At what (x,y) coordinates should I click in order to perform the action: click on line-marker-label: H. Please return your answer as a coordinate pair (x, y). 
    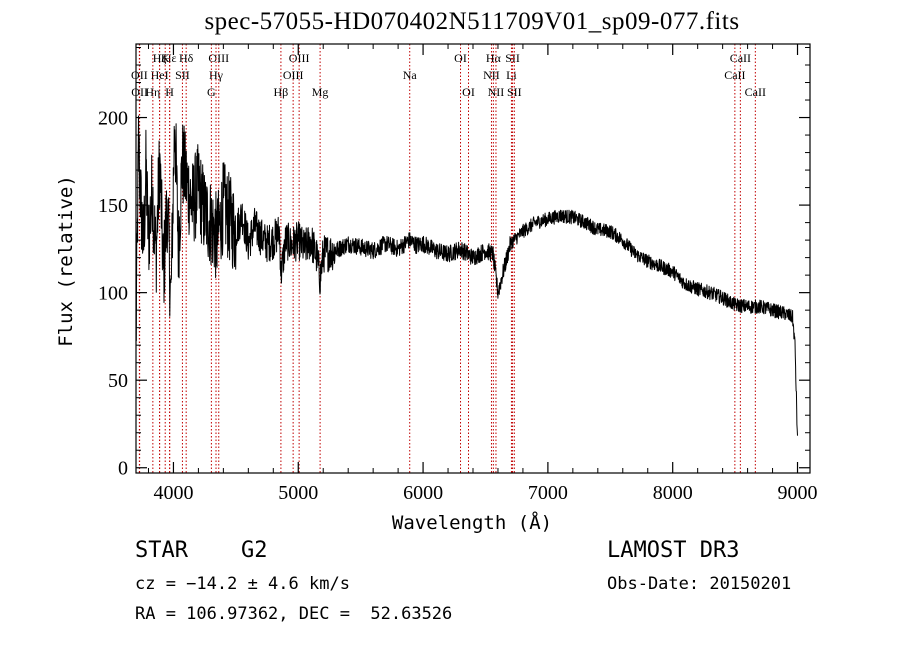
    Looking at the image, I should click on (169, 92).